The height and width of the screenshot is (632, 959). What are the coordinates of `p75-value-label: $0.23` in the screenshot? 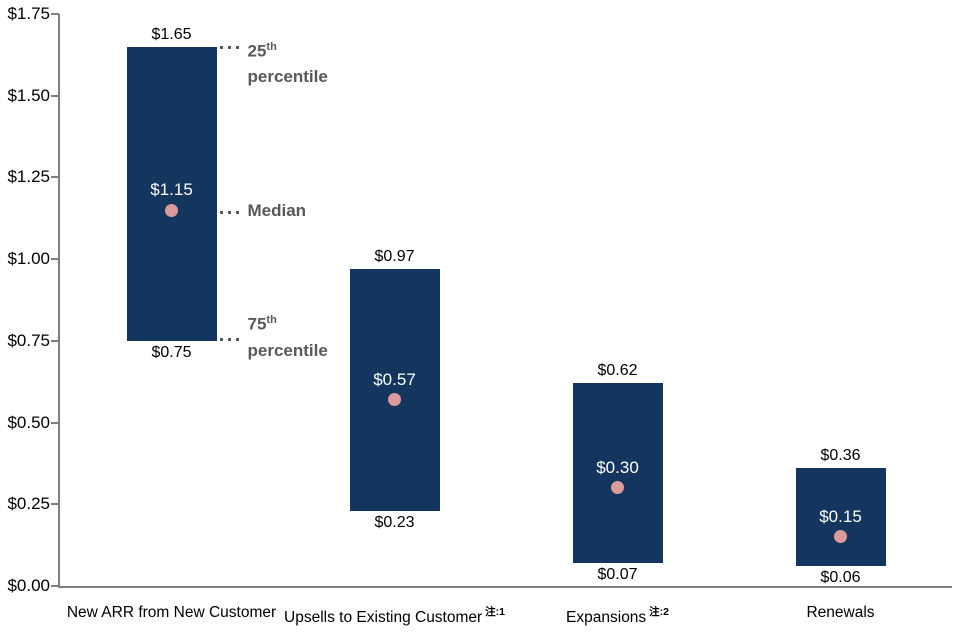 It's located at (394, 522).